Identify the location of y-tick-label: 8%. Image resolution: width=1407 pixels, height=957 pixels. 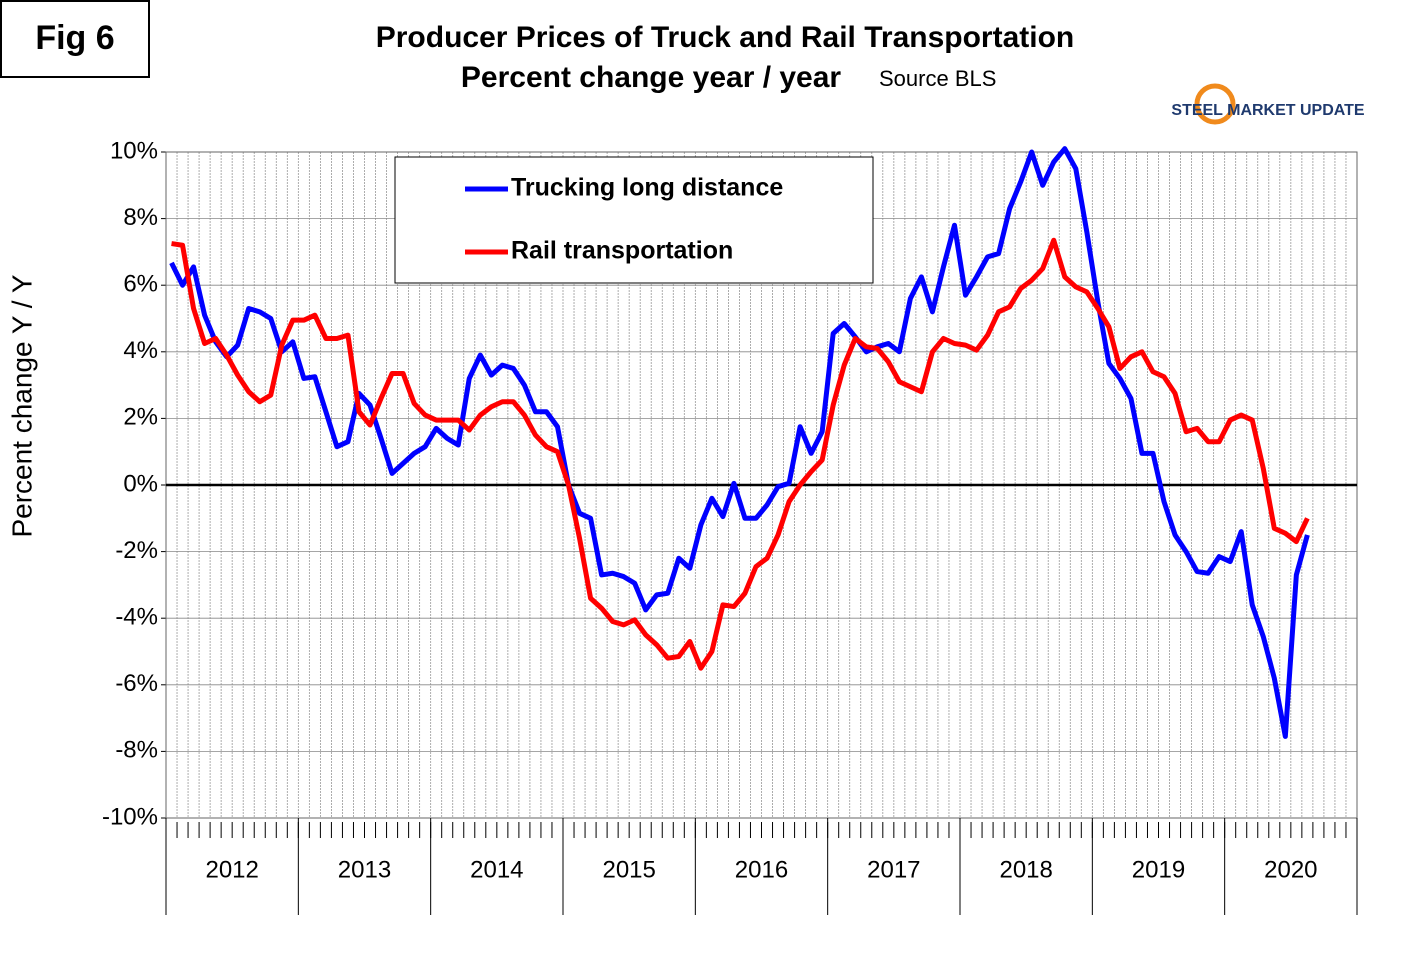
(140, 217).